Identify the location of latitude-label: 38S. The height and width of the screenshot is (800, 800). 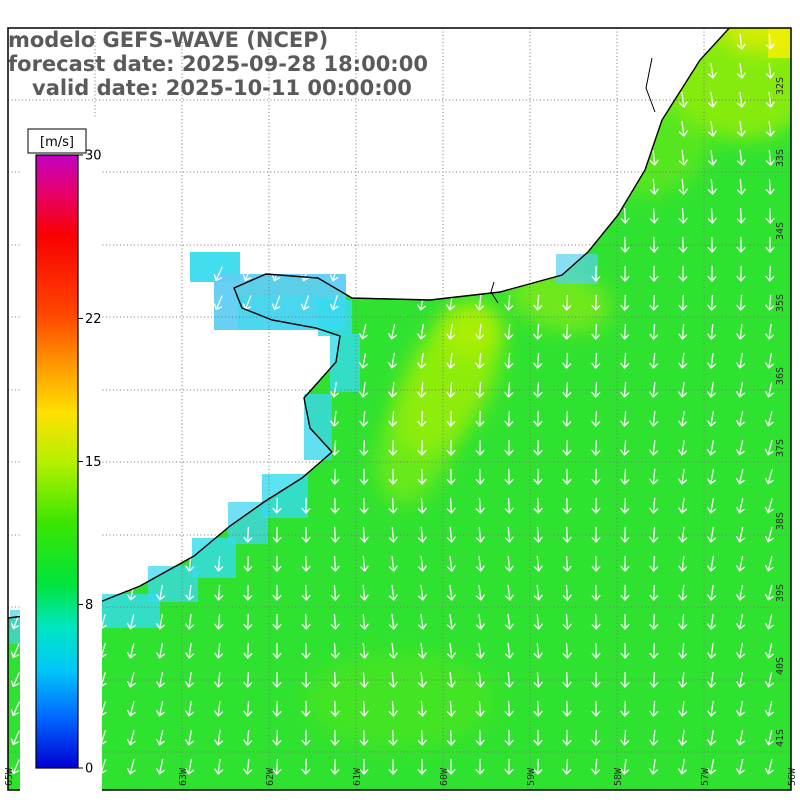
(780, 521).